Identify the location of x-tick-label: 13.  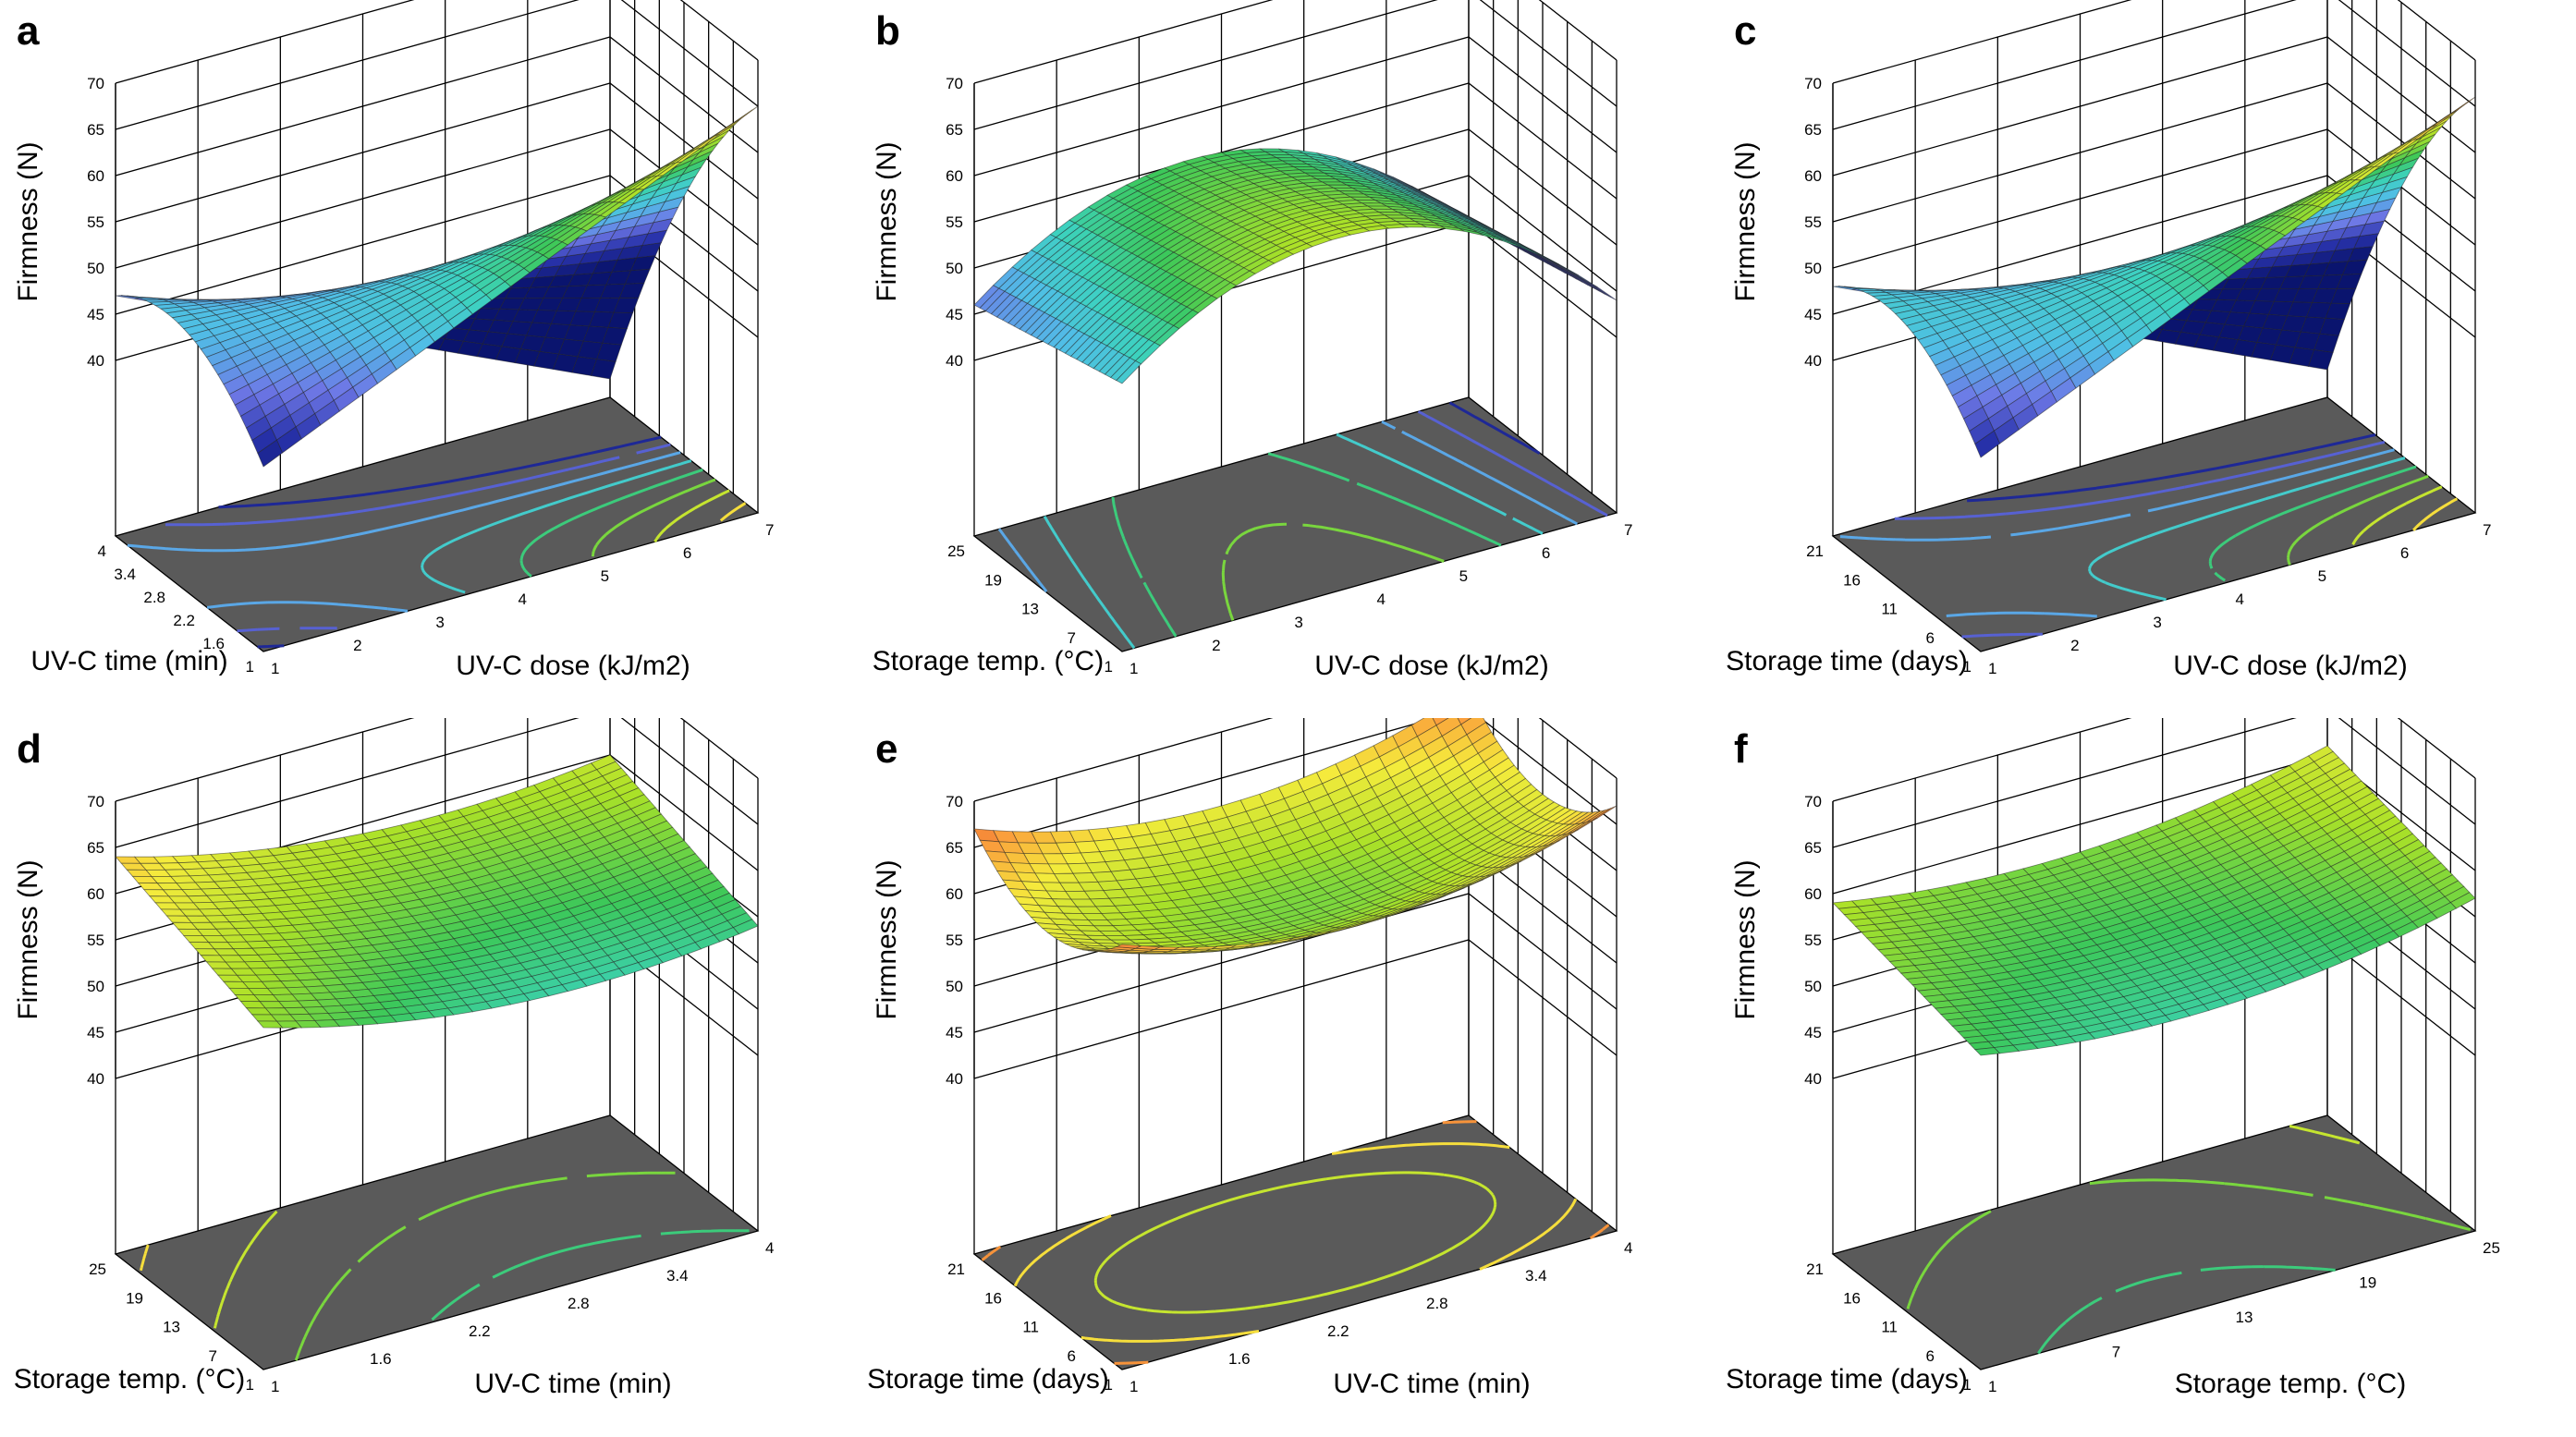
(2244, 1317).